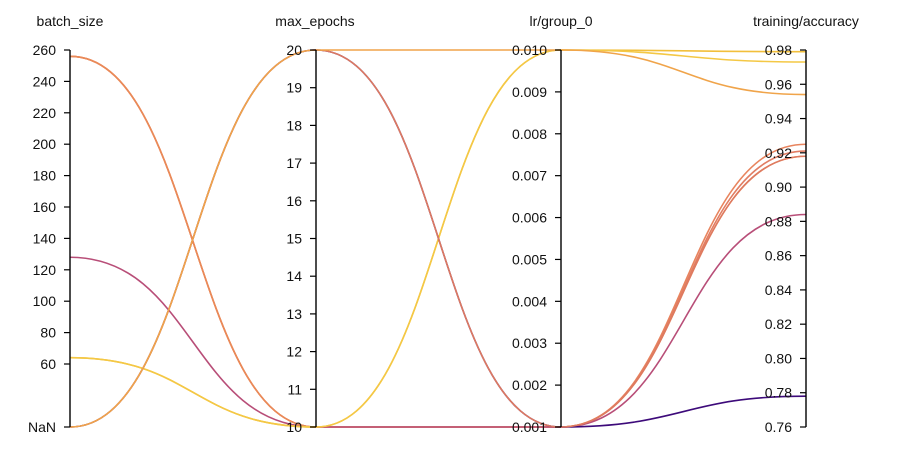 Image resolution: width=900 pixels, height=450 pixels. I want to click on tick-label: 120, so click(45, 270).